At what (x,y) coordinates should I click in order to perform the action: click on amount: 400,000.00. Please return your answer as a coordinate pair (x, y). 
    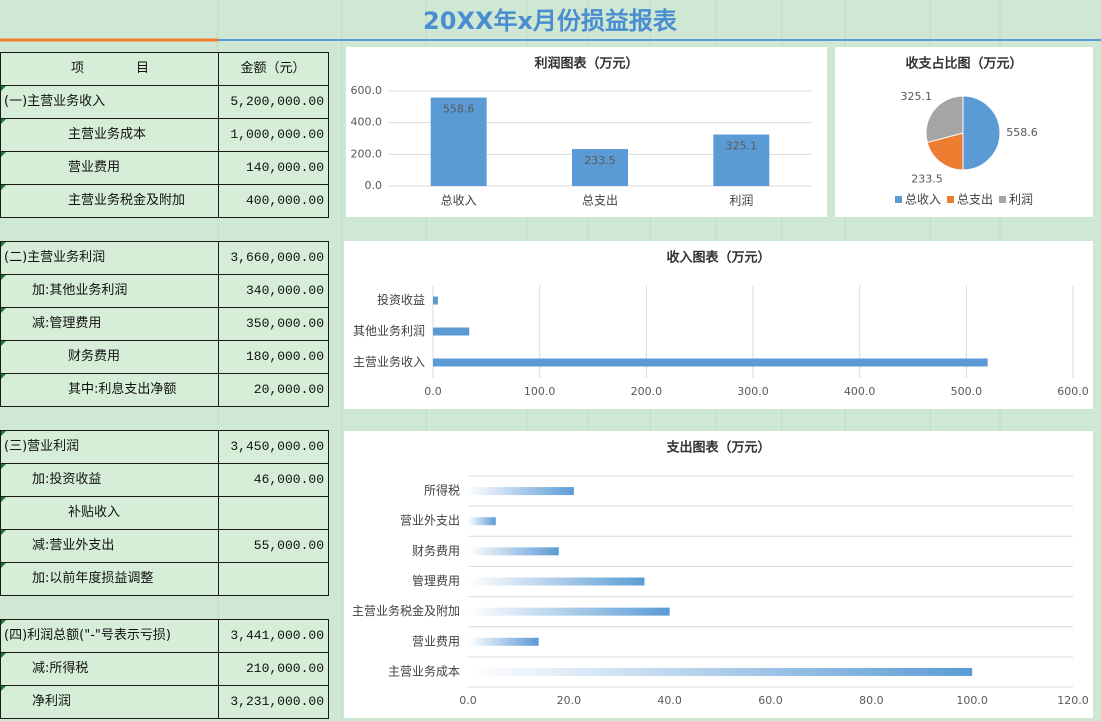
    Looking at the image, I should click on (285, 200).